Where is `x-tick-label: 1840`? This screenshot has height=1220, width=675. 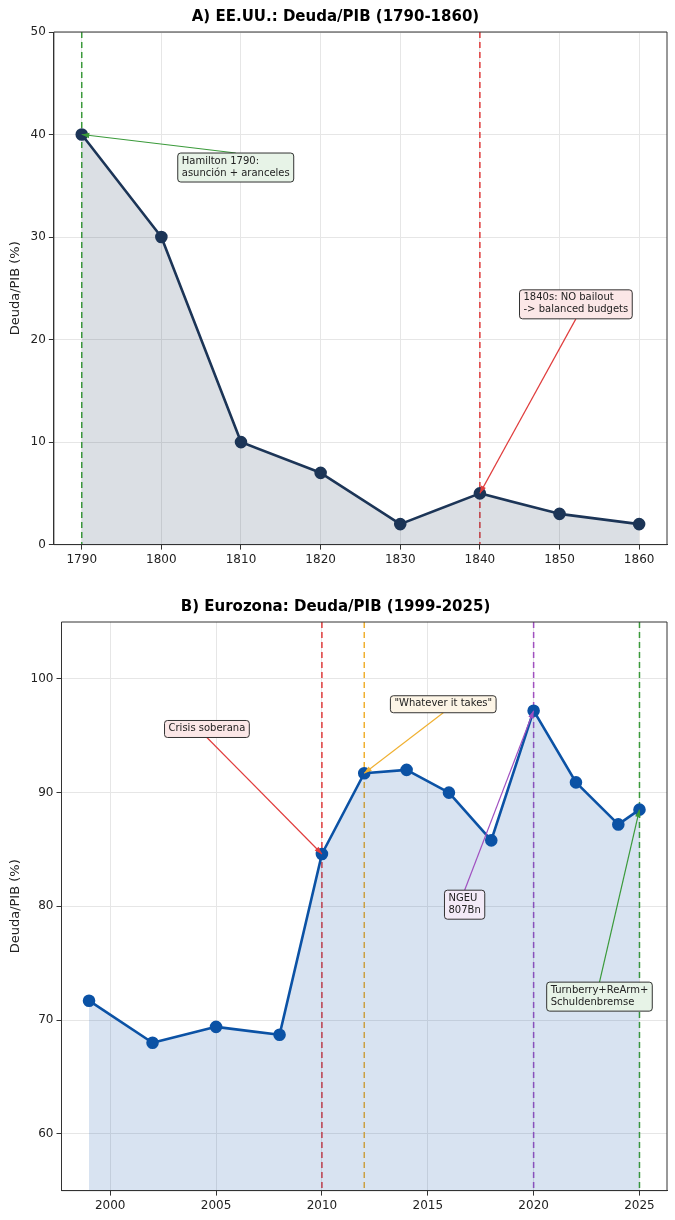
x-tick-label: 1840 is located at coordinates (480, 558).